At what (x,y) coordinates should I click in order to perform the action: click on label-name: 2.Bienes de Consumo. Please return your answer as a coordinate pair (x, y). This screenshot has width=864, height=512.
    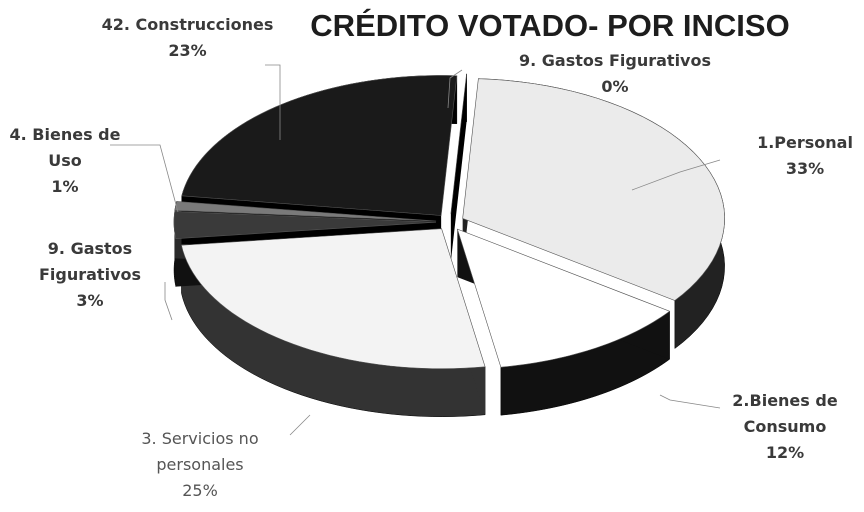
    Looking at the image, I should click on (785, 413).